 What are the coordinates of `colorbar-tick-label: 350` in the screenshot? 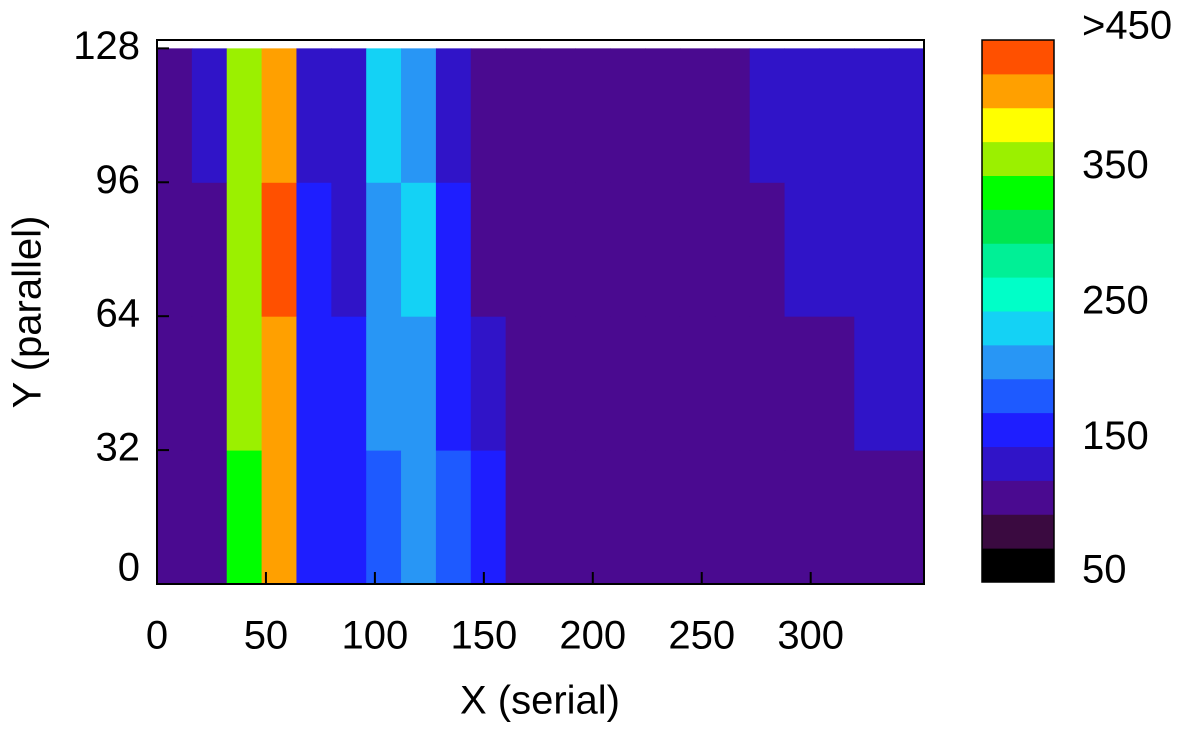 It's located at (1115, 165).